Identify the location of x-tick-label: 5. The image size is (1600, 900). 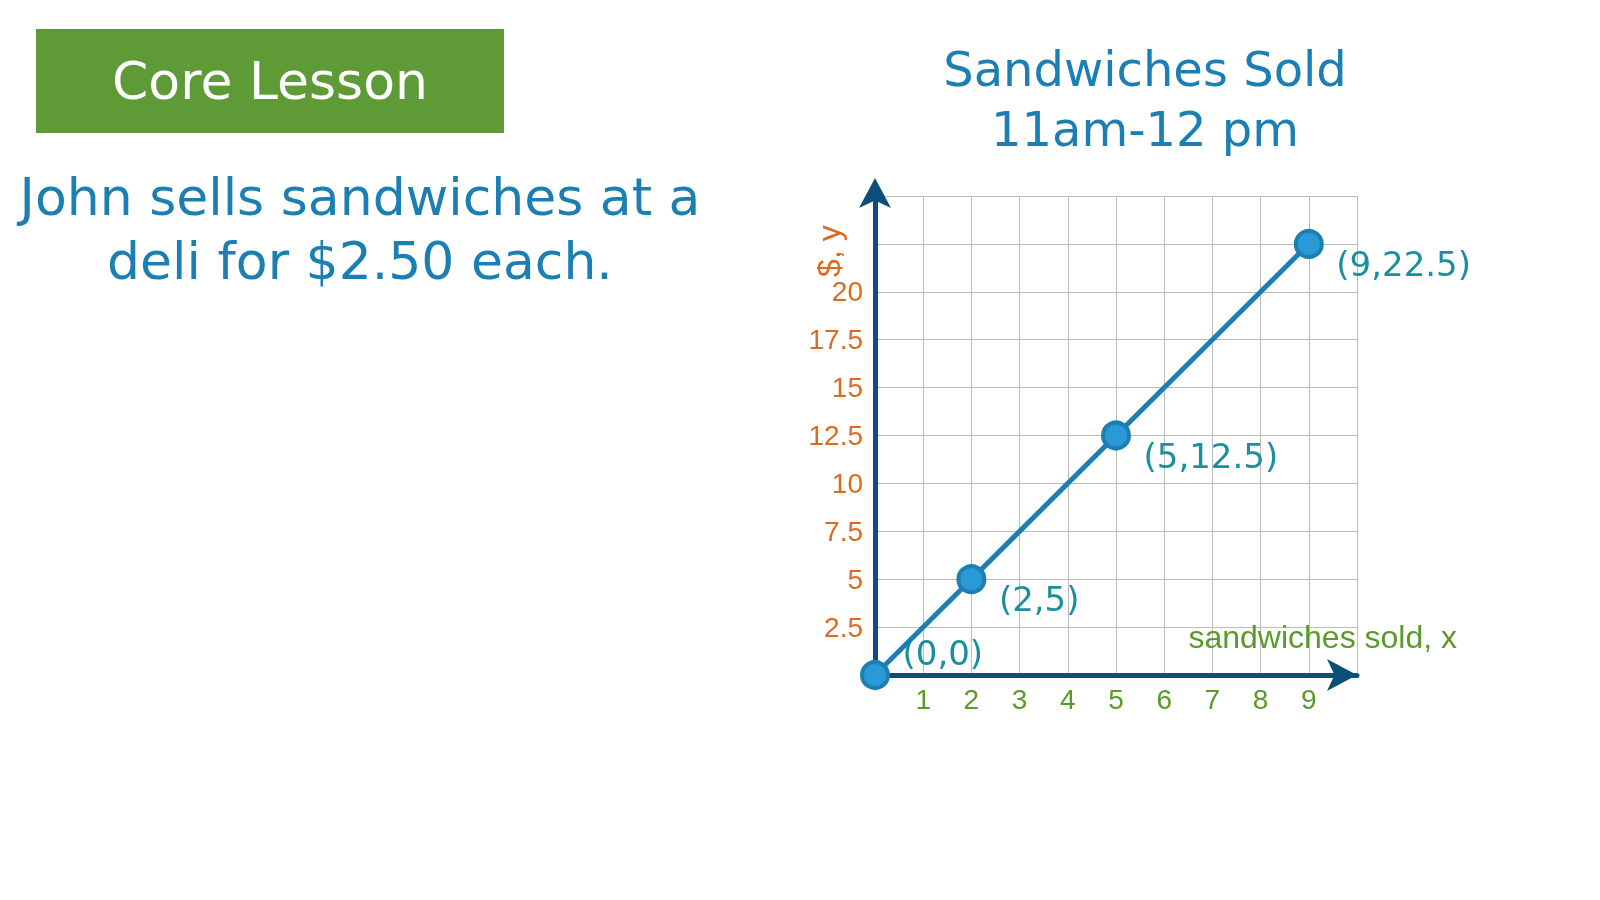
(1116, 699).